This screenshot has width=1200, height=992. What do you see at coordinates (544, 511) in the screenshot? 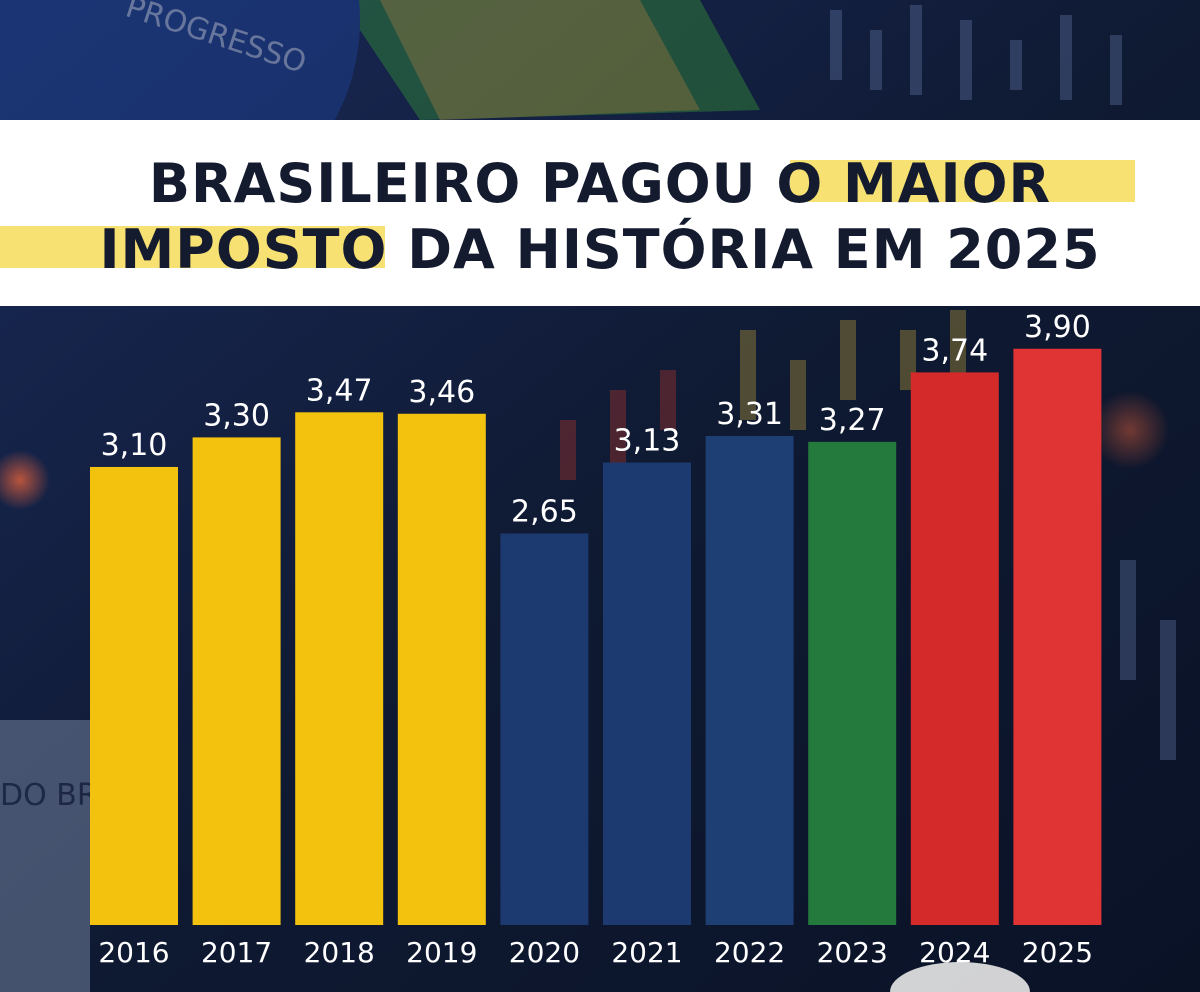
I see `data-label-2020: 2,65` at bounding box center [544, 511].